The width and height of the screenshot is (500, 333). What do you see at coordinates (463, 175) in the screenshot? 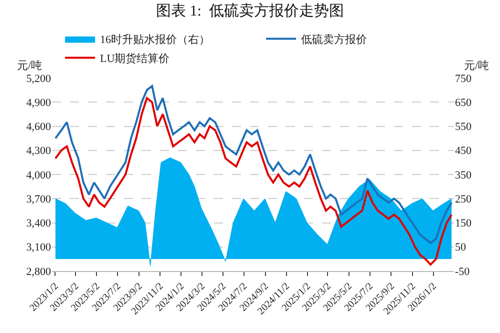
I see `y2-tick-label: 350` at bounding box center [463, 175].